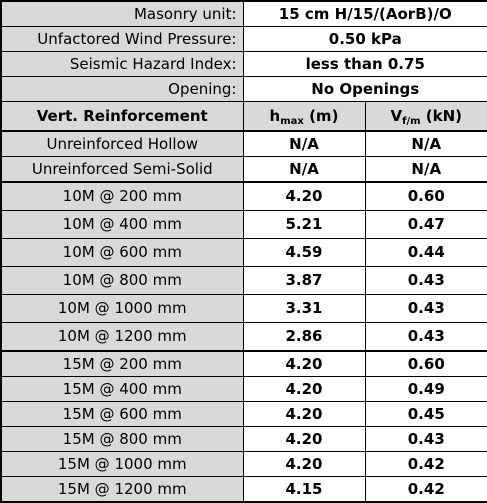  What do you see at coordinates (364, 89) in the screenshot?
I see `info-value: No Openings` at bounding box center [364, 89].